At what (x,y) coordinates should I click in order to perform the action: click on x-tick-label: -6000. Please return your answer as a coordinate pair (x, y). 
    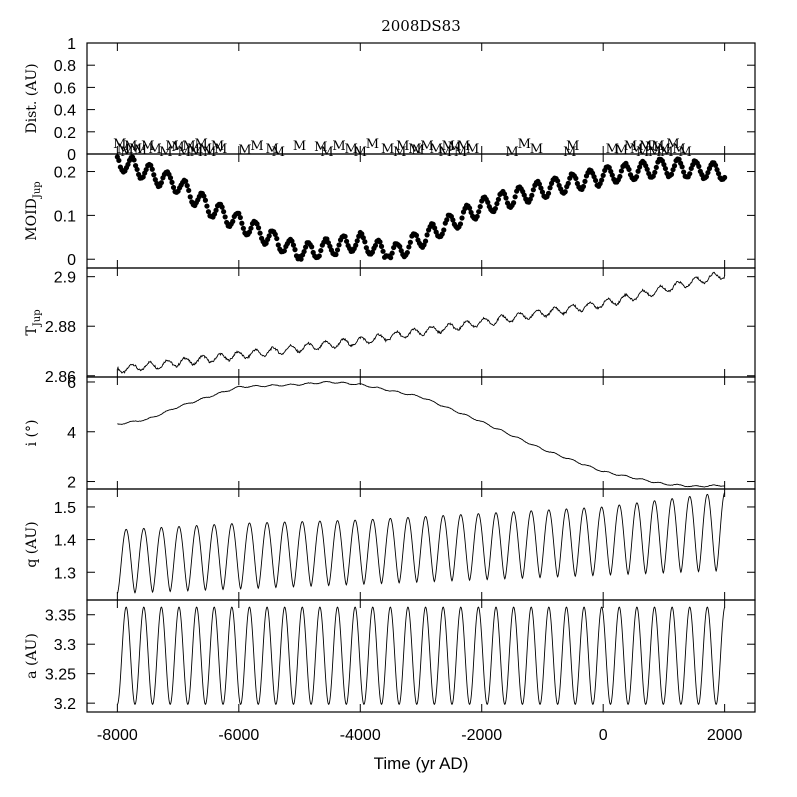
    Looking at the image, I should click on (238, 735).